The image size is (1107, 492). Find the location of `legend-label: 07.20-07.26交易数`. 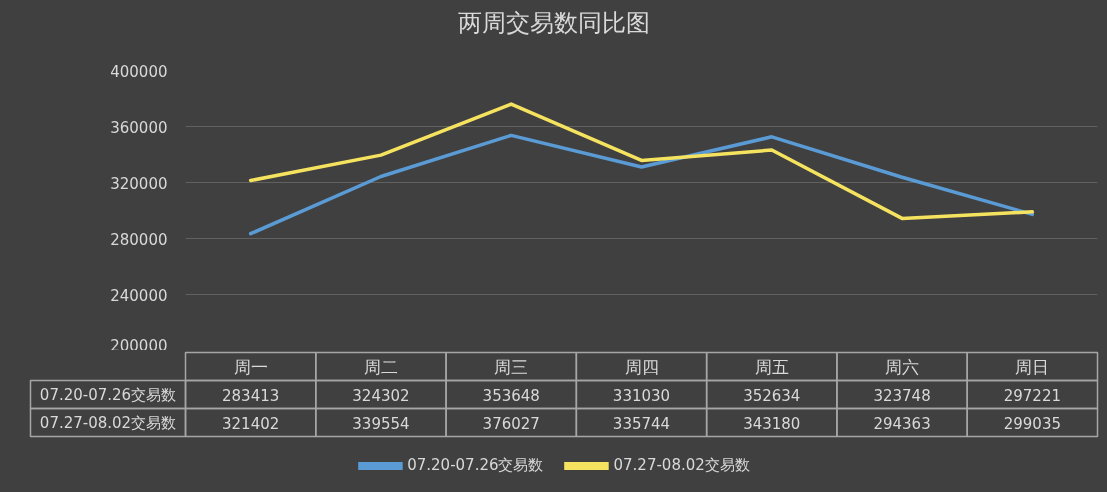

legend-label: 07.20-07.26交易数 is located at coordinates (475, 465).